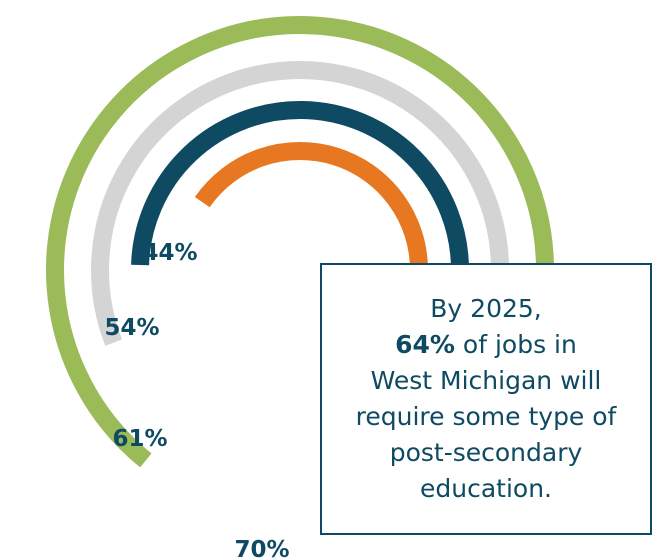 This screenshot has width=660, height=560. Describe the element at coordinates (486, 488) in the screenshot. I see `callout-line-6: education.` at that location.